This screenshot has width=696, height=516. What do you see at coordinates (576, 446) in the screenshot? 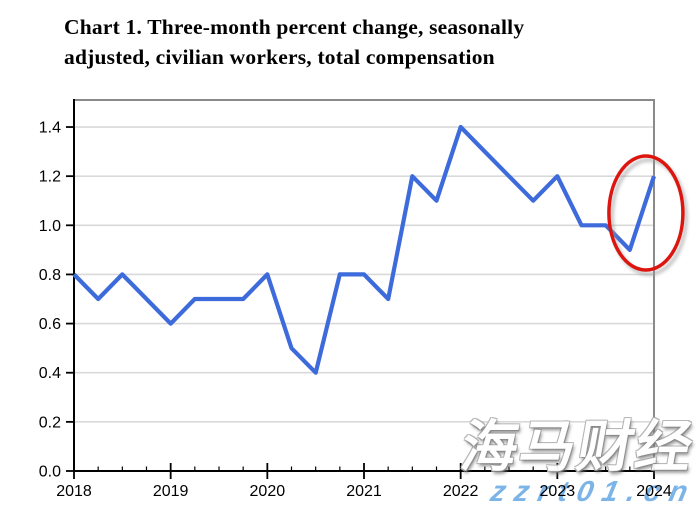
I see `watermark-brand-text: 海马财经` at bounding box center [576, 446].